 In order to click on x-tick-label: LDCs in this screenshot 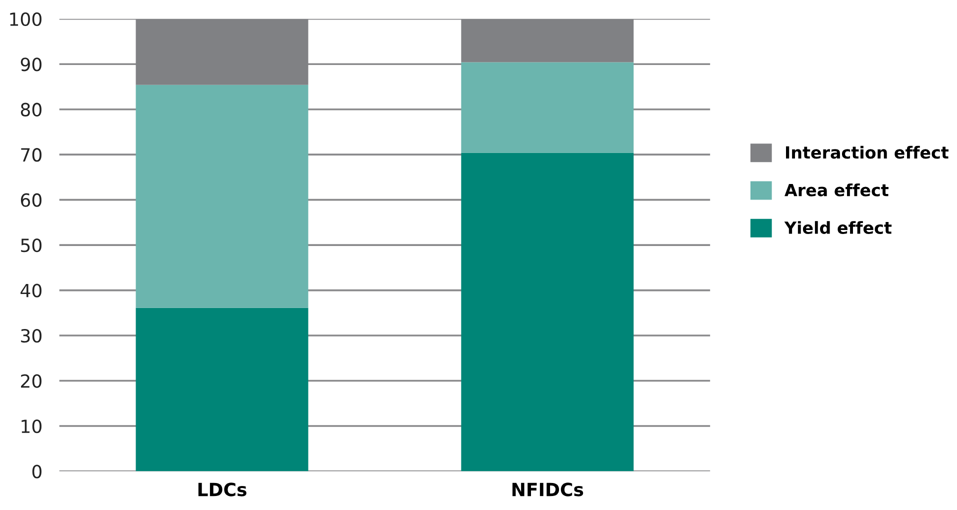, I will do `click(222, 489)`.